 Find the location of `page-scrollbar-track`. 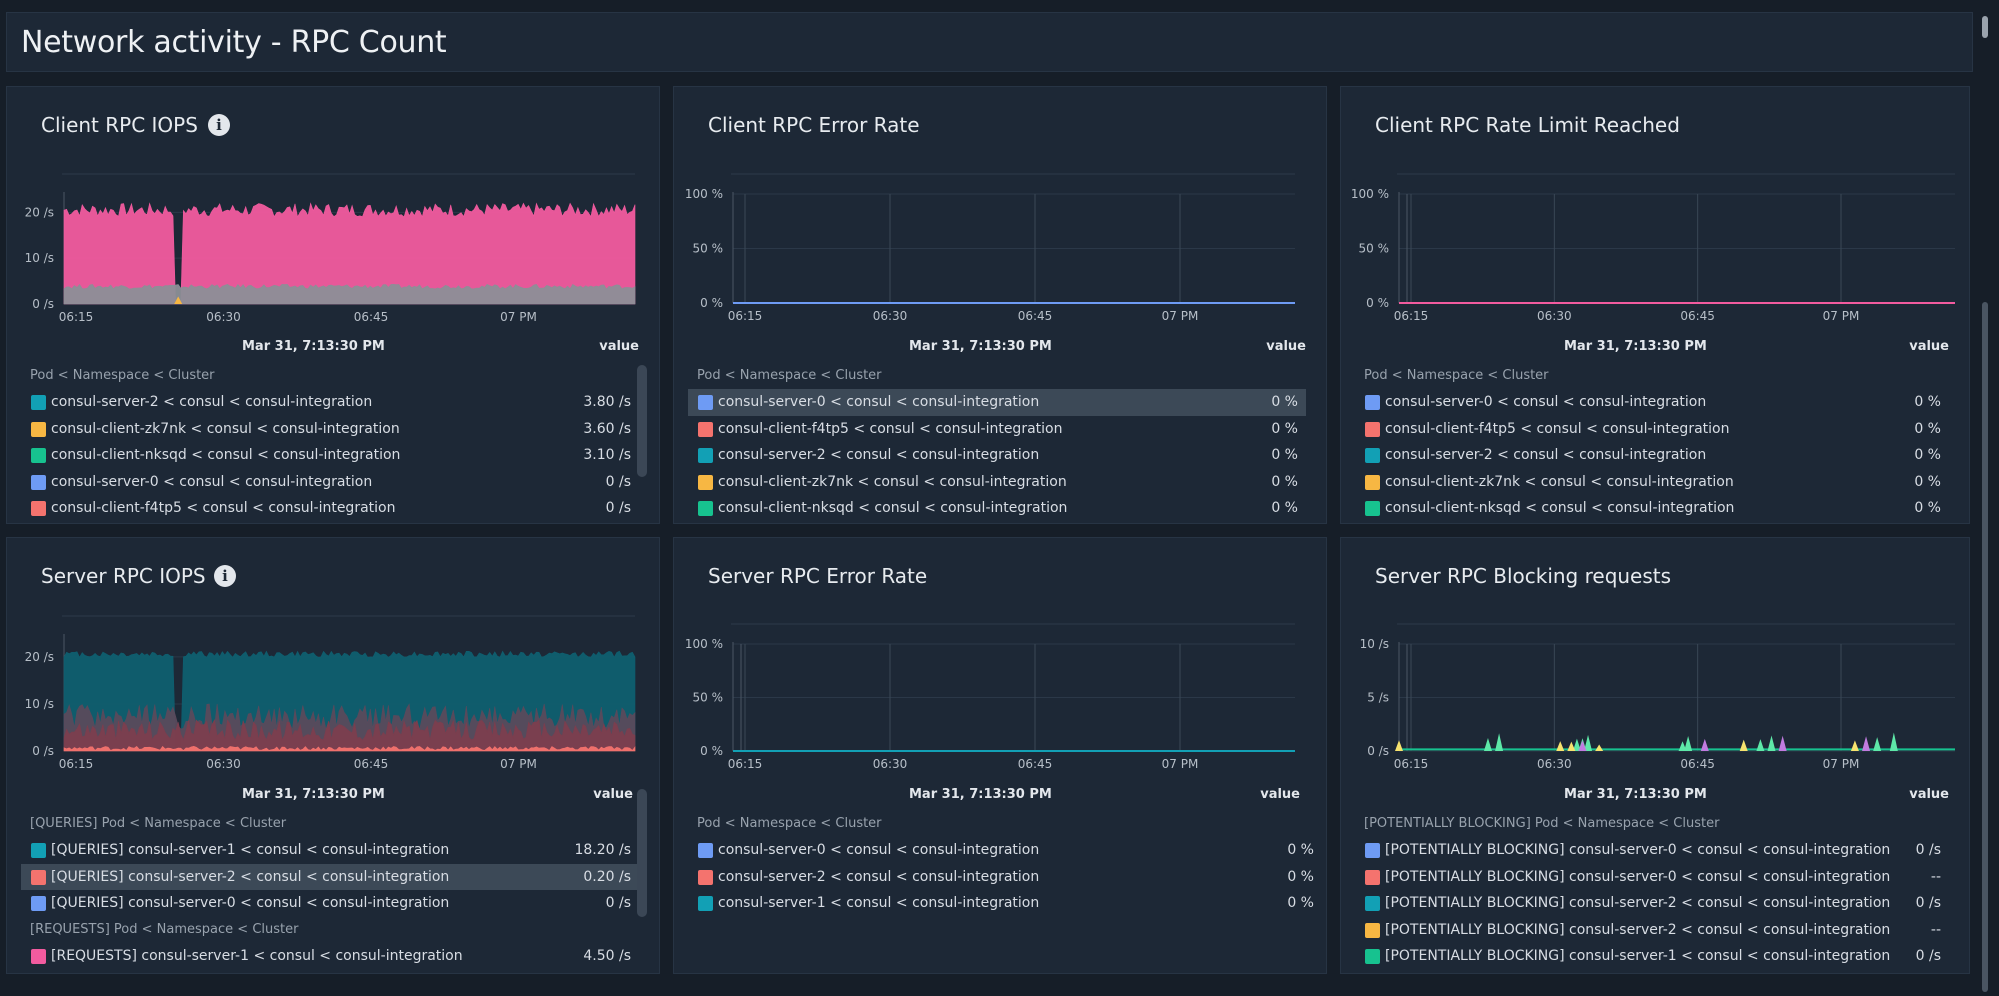

page-scrollbar-track is located at coordinates (1985, 647).